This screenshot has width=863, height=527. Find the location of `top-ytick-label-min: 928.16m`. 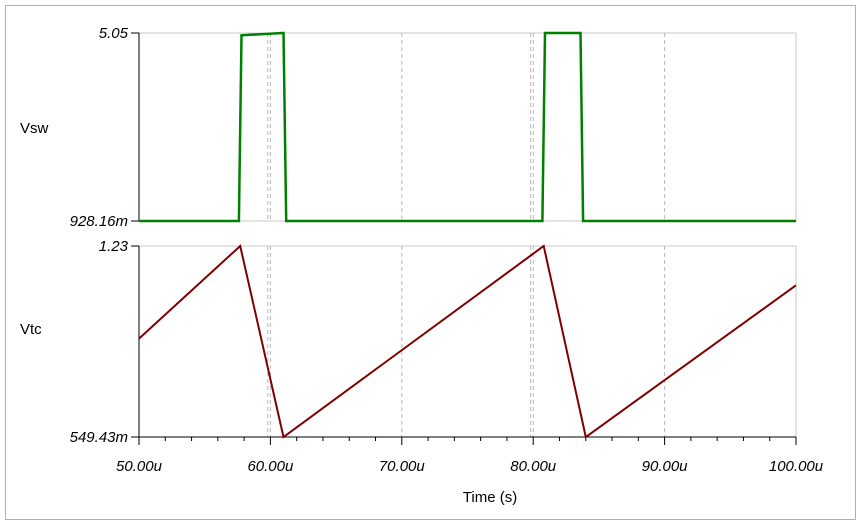

top-ytick-label-min: 928.16m is located at coordinates (99, 221).